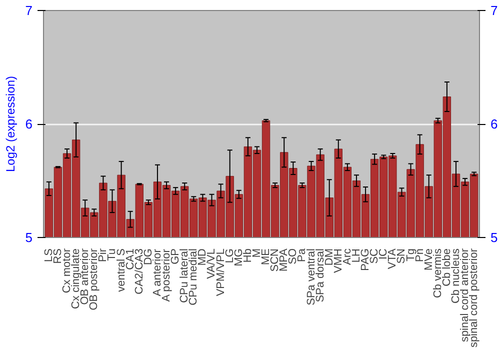  I want to click on x-tick-label: Pa, so click(302, 255).